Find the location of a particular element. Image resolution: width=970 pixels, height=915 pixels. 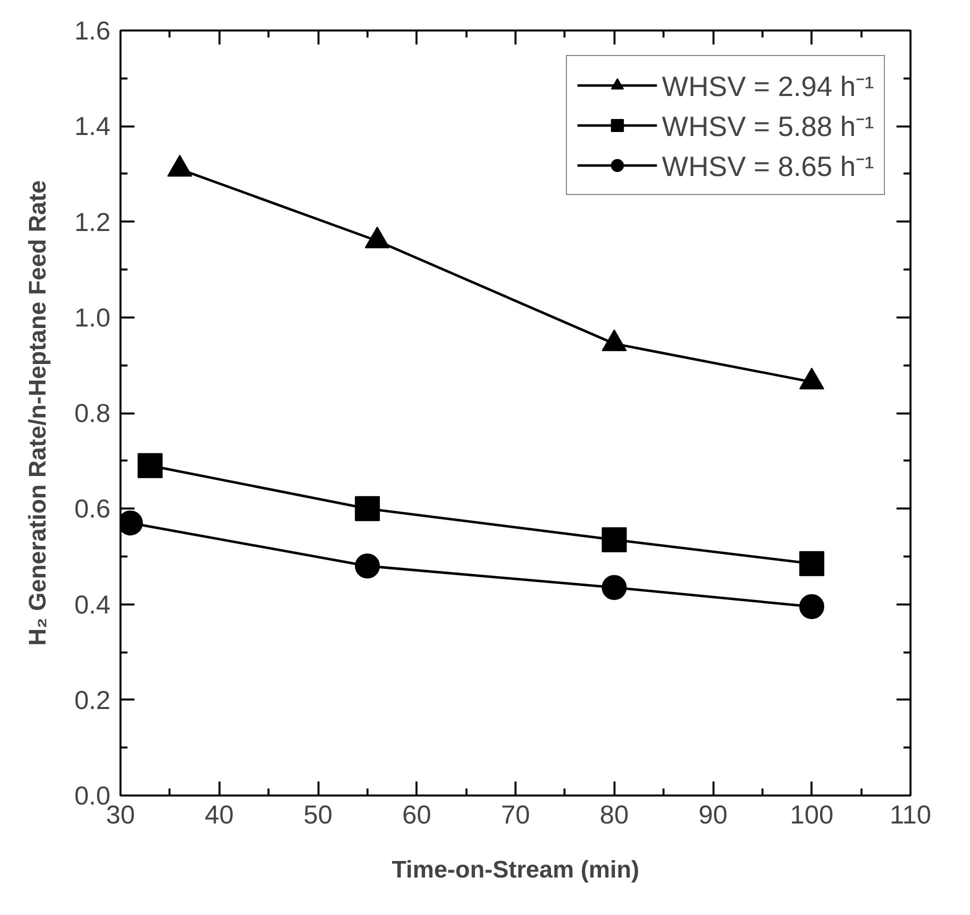

y-tick-label: 1.6 is located at coordinates (92, 31).